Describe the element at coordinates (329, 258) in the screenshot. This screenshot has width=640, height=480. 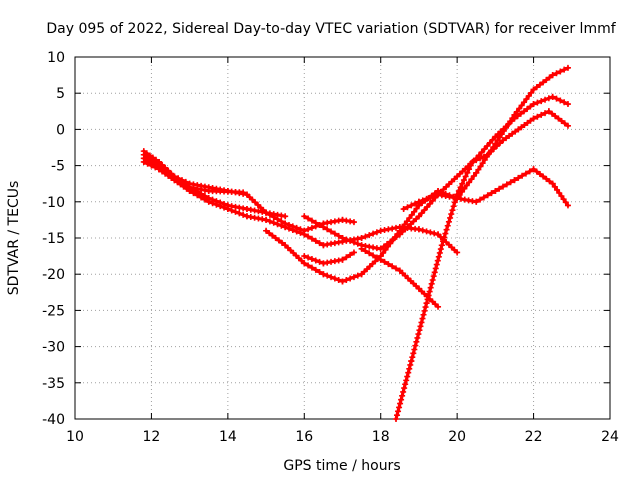
I see `series-track-g` at that location.